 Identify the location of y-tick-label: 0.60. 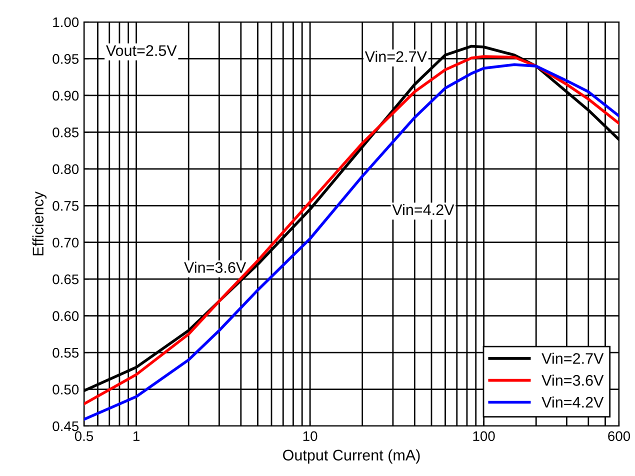
(65, 316).